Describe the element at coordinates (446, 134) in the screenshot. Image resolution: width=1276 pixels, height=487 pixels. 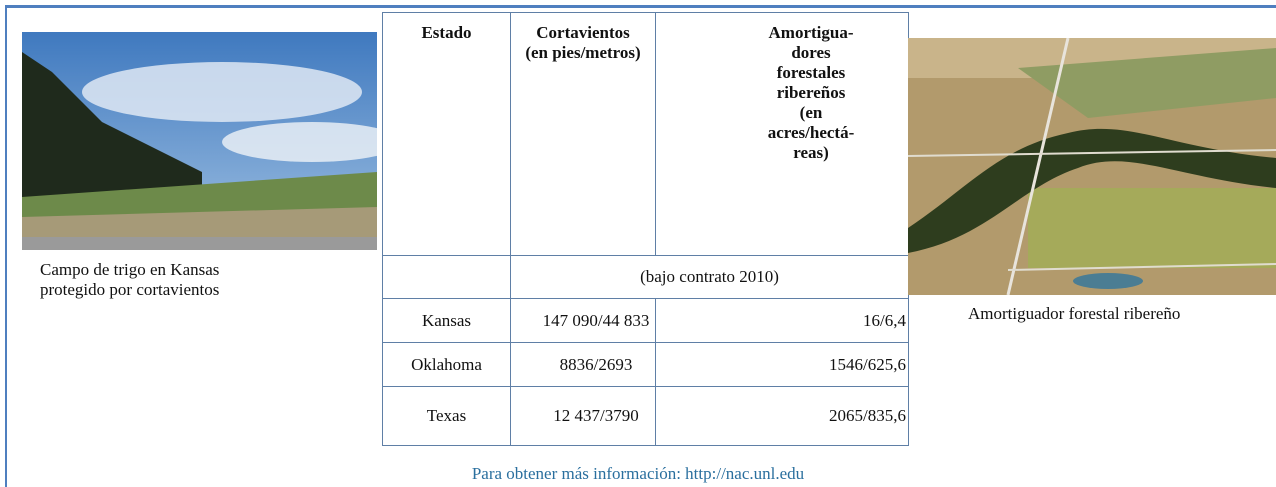
I see `header-cell: Estado` at that location.